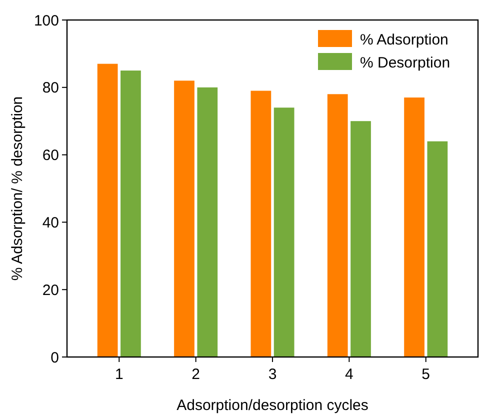  I want to click on y-tick-label: 100, so click(46, 21).